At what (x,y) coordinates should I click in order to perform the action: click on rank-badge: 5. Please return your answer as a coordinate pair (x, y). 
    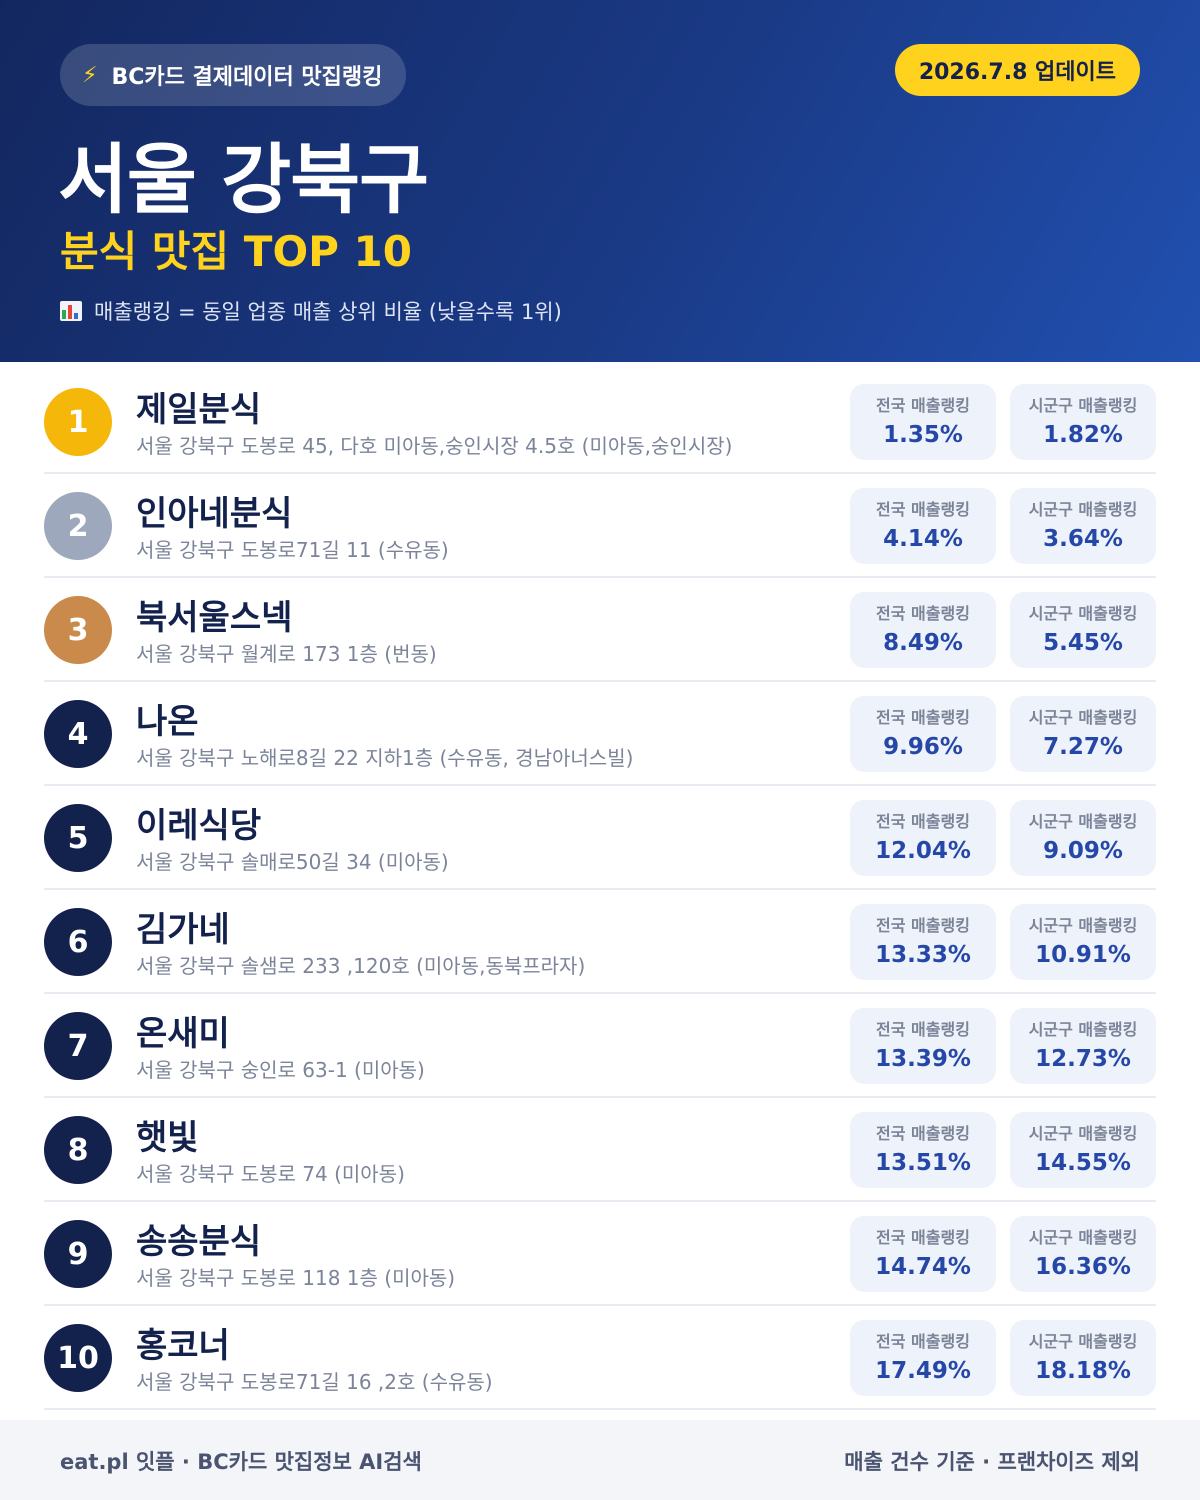
    Looking at the image, I should click on (78, 838).